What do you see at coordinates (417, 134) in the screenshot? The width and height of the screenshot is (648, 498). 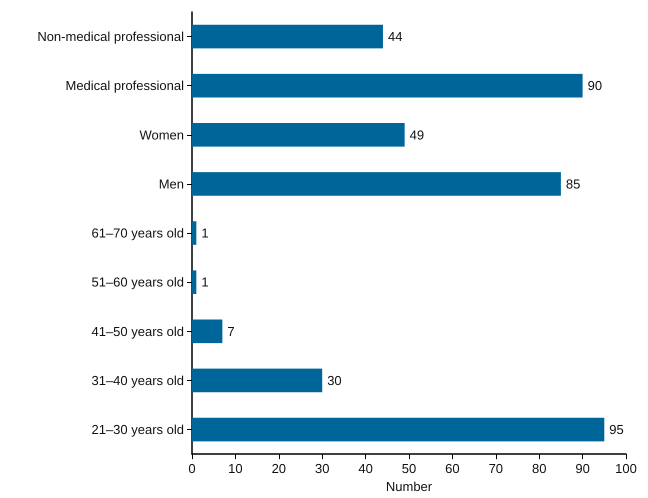 I see `data-label: 49` at bounding box center [417, 134].